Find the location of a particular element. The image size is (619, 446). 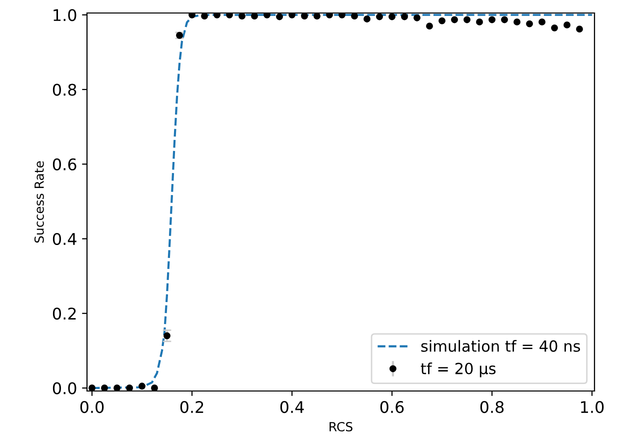

y-tick-label: 0.6 is located at coordinates (64, 164).